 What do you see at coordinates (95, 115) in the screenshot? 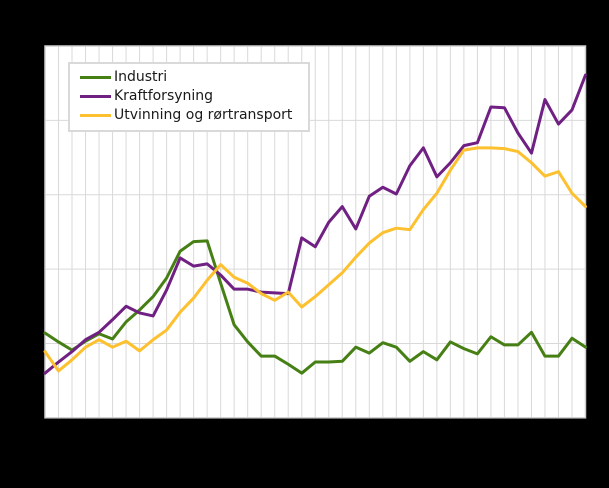
I see `legend-swatch-utvinning` at bounding box center [95, 115].